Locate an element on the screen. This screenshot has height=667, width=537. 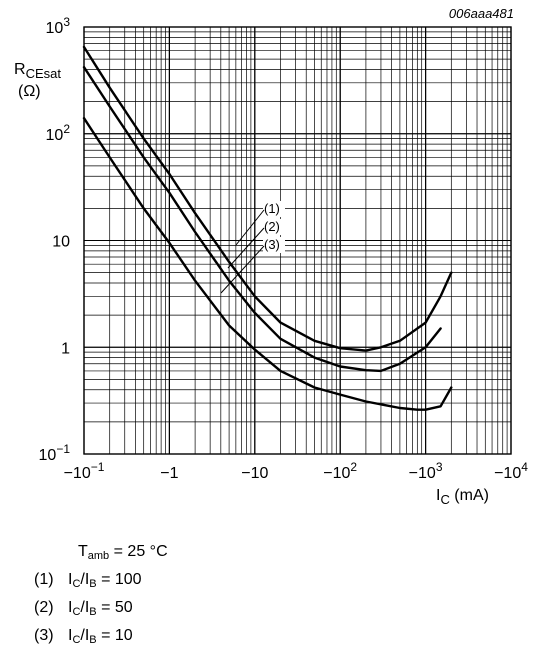
x-tick-label: −104 is located at coordinates (511, 471).